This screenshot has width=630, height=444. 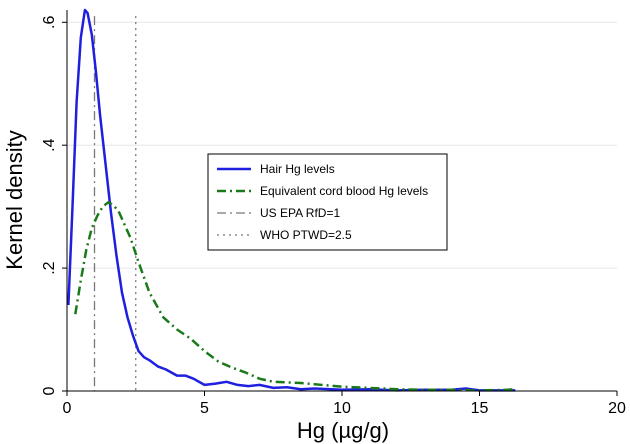 I want to click on y-tick-label: .6, so click(x=49, y=22).